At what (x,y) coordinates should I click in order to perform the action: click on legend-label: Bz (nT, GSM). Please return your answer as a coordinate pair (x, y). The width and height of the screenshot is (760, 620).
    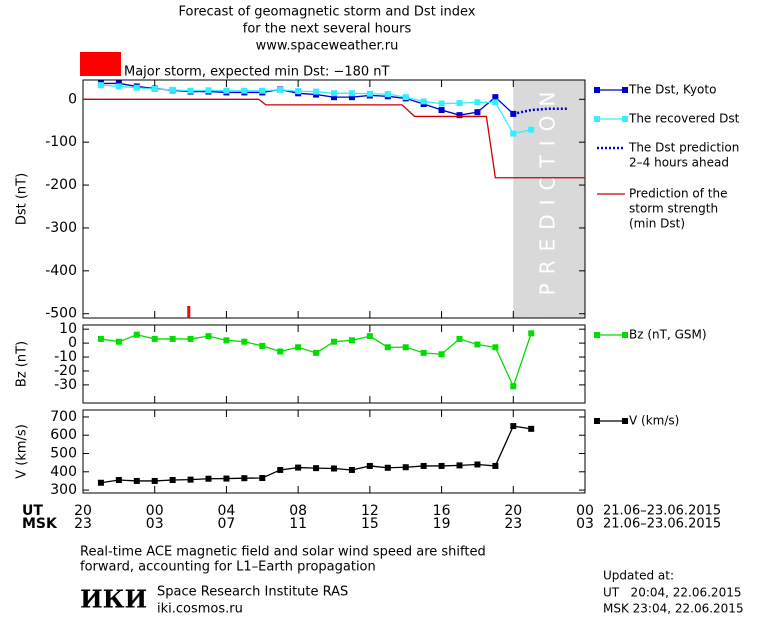
    Looking at the image, I should click on (668, 335).